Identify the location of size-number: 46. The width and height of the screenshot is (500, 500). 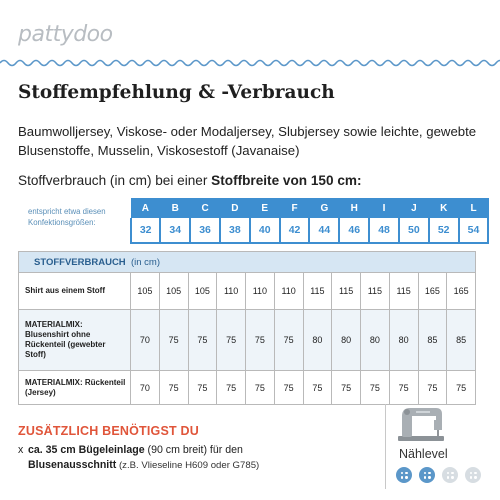
(354, 230).